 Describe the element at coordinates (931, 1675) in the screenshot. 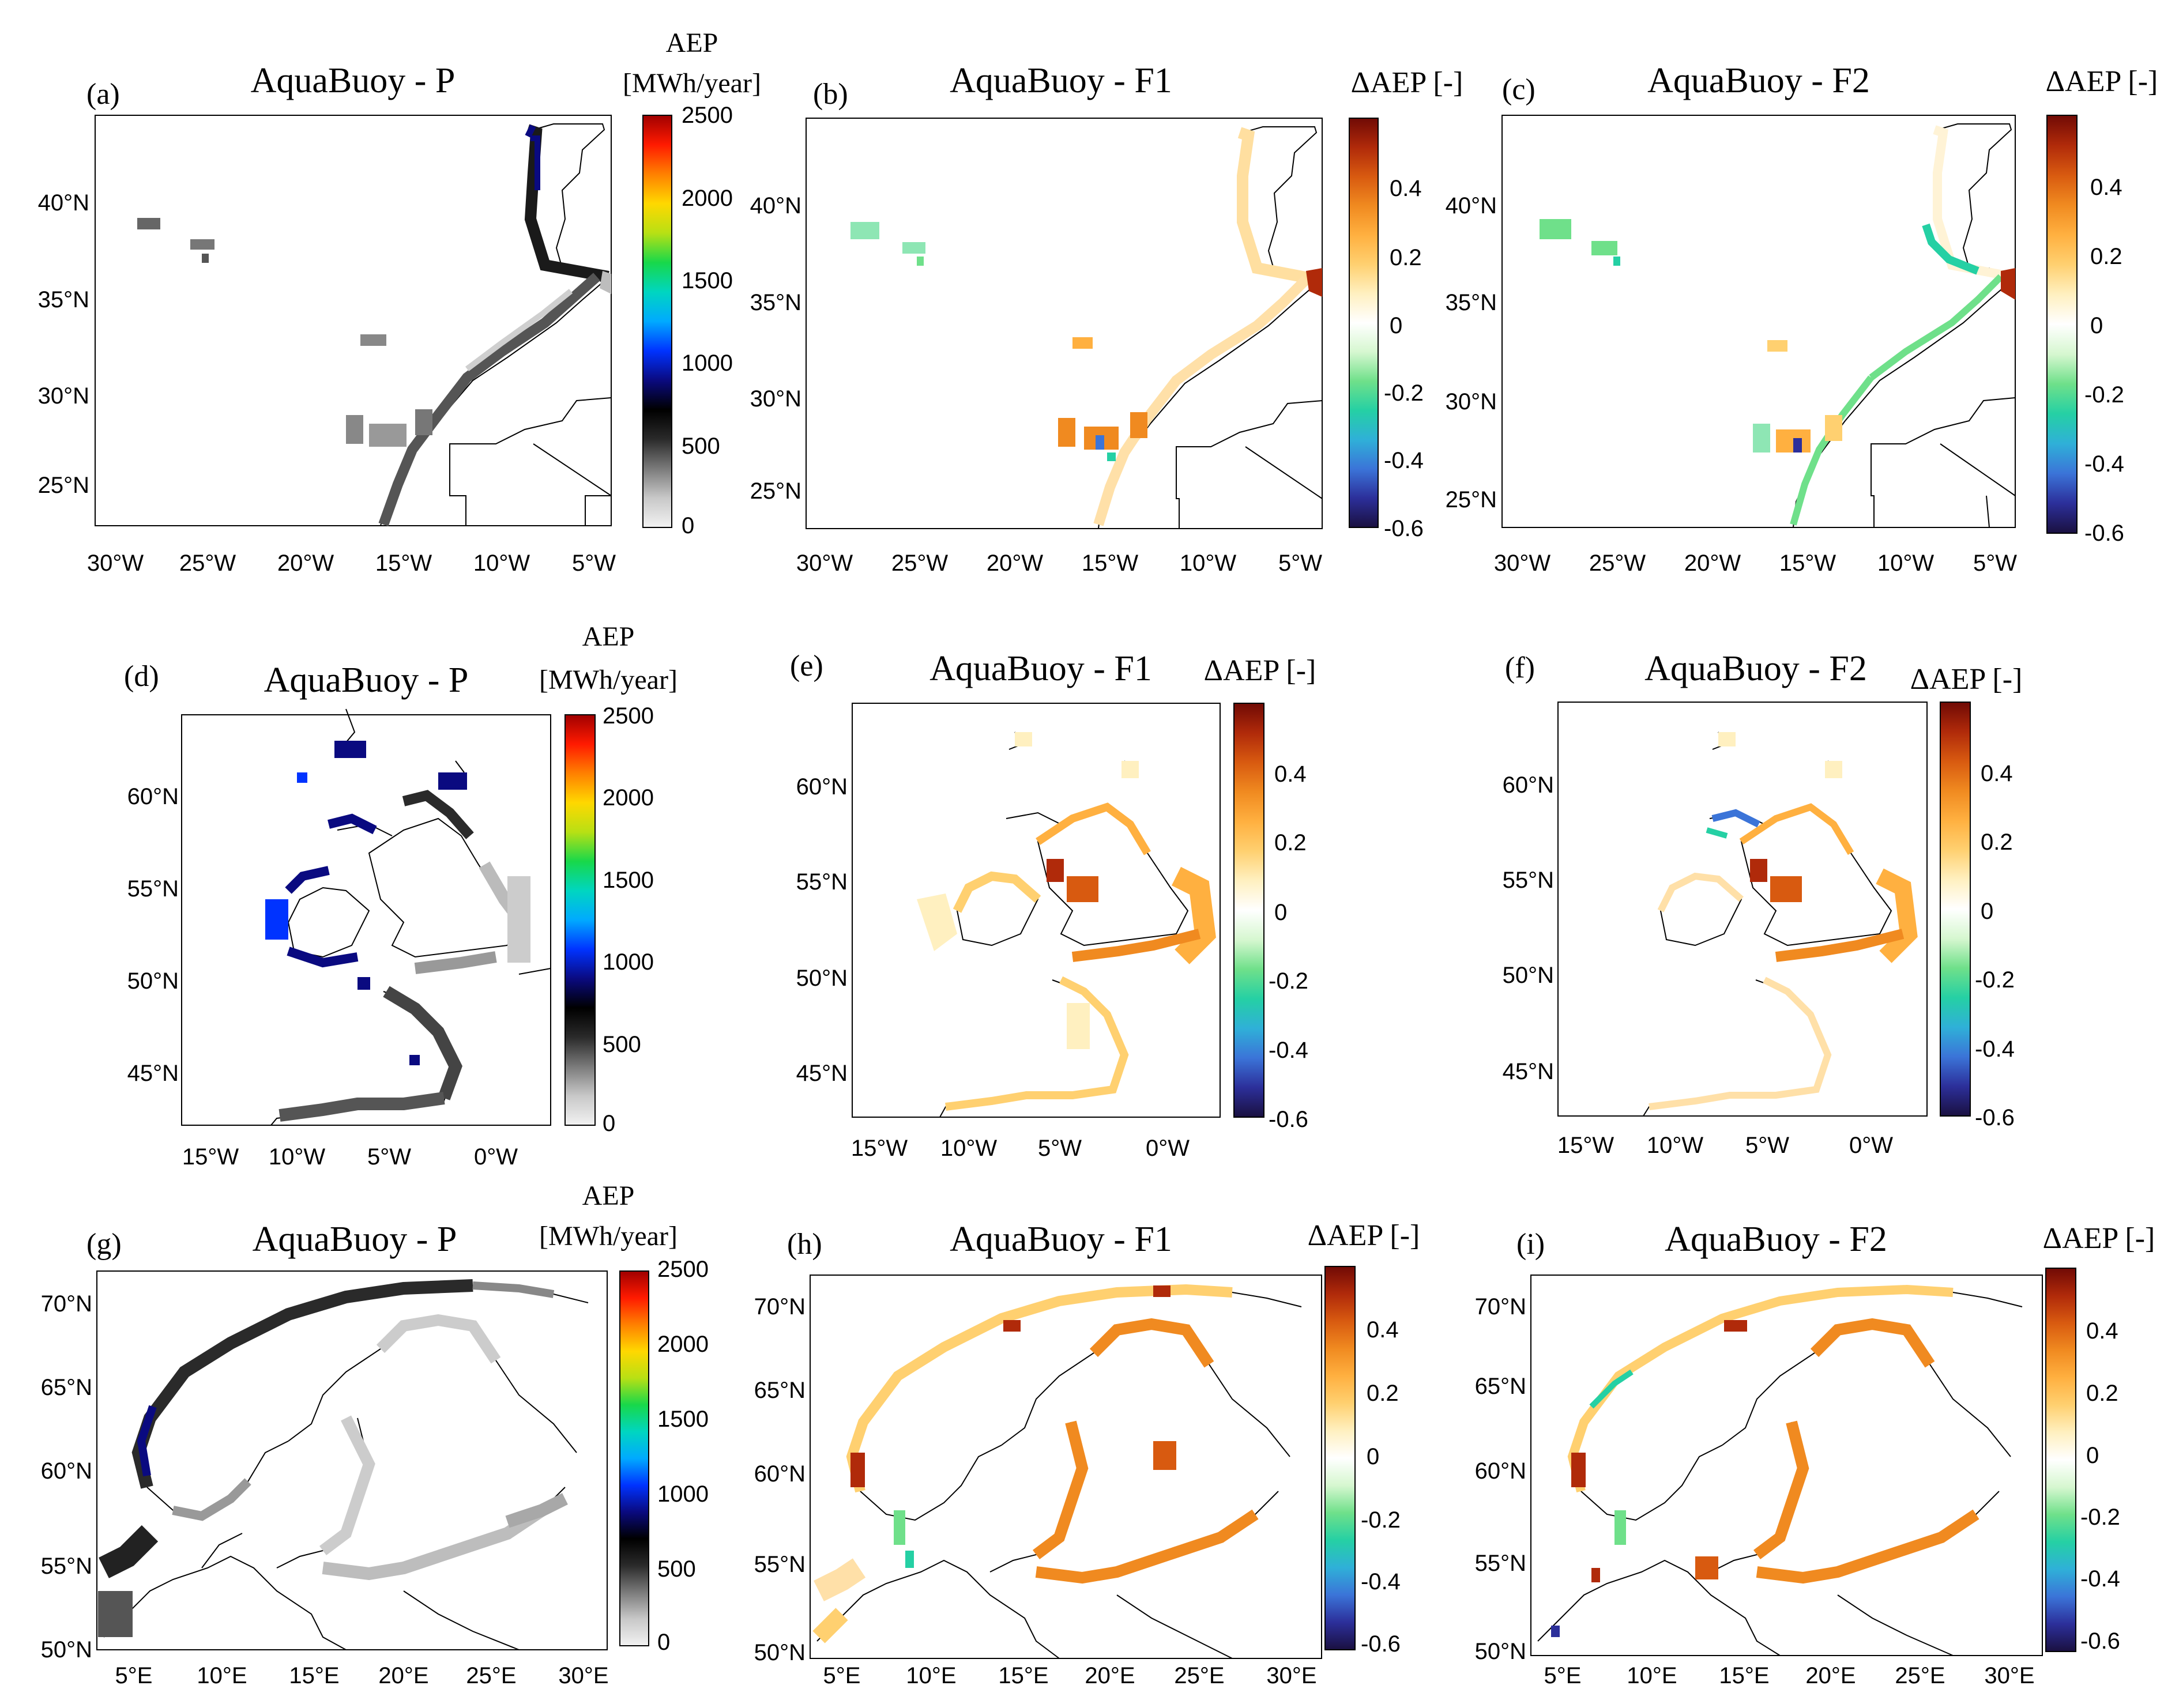

I see `lon-tick: 10°E` at that location.